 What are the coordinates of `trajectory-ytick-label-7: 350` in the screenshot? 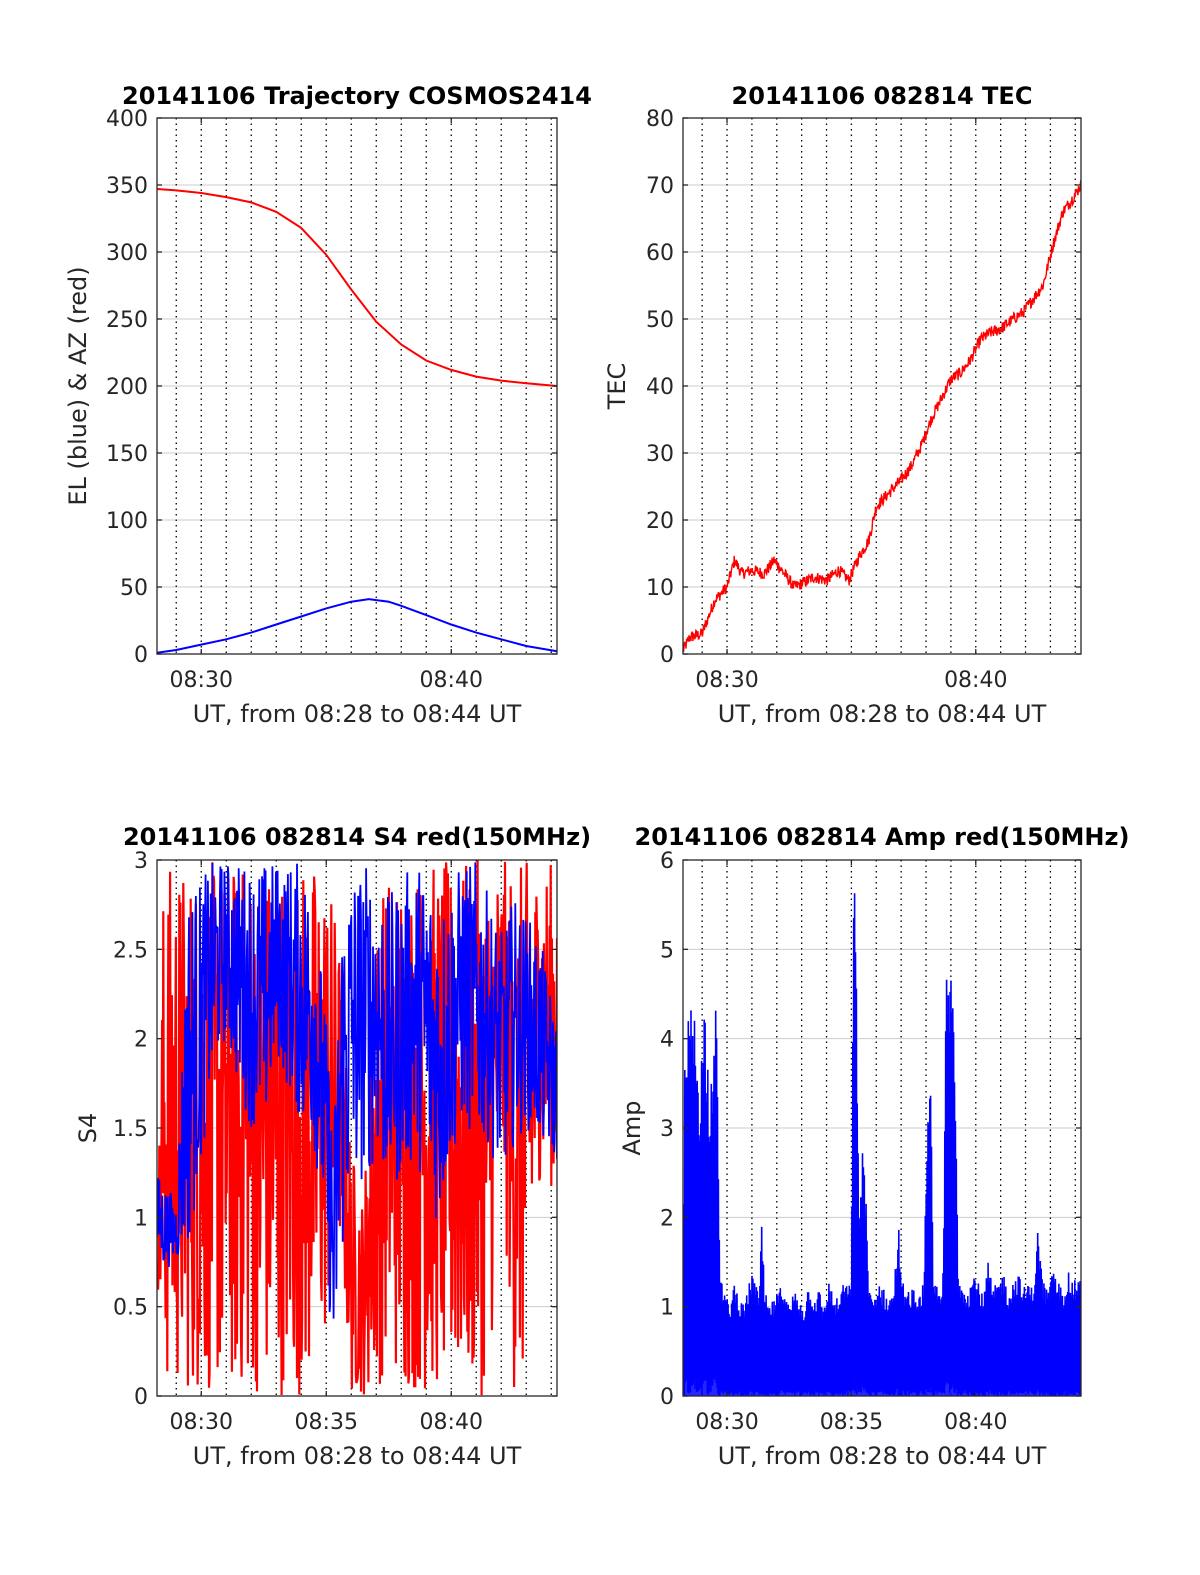 It's located at (127, 186).